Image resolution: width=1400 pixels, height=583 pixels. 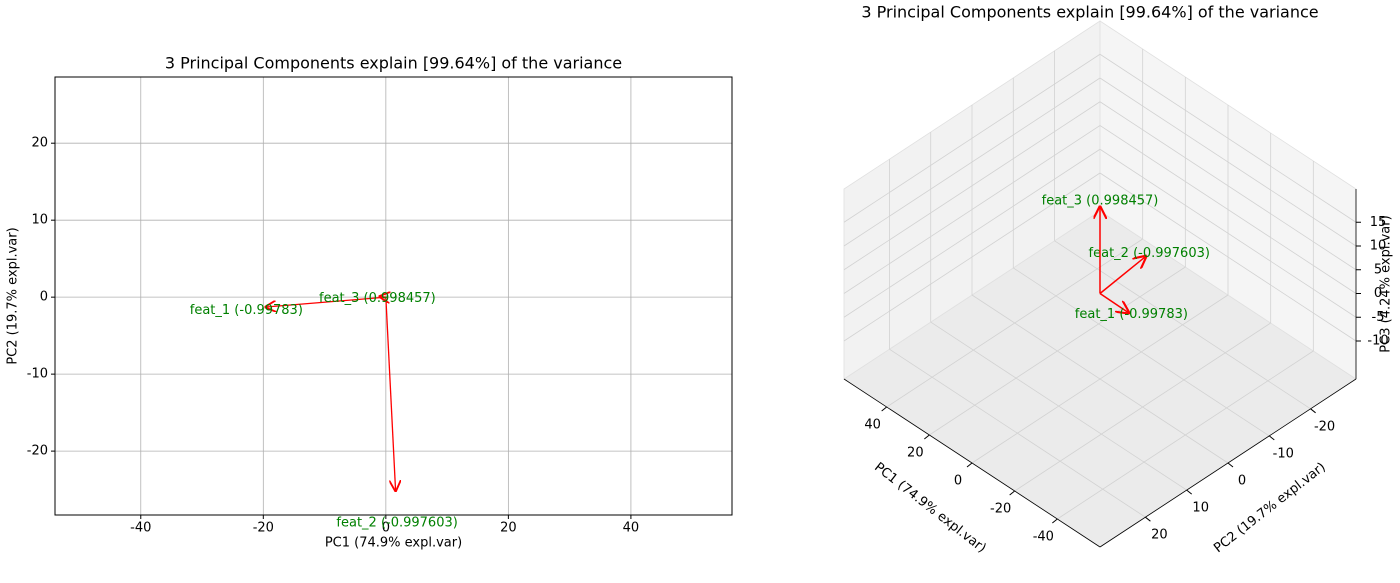 I want to click on z-tick-label: 5, so click(x=1378, y=269).